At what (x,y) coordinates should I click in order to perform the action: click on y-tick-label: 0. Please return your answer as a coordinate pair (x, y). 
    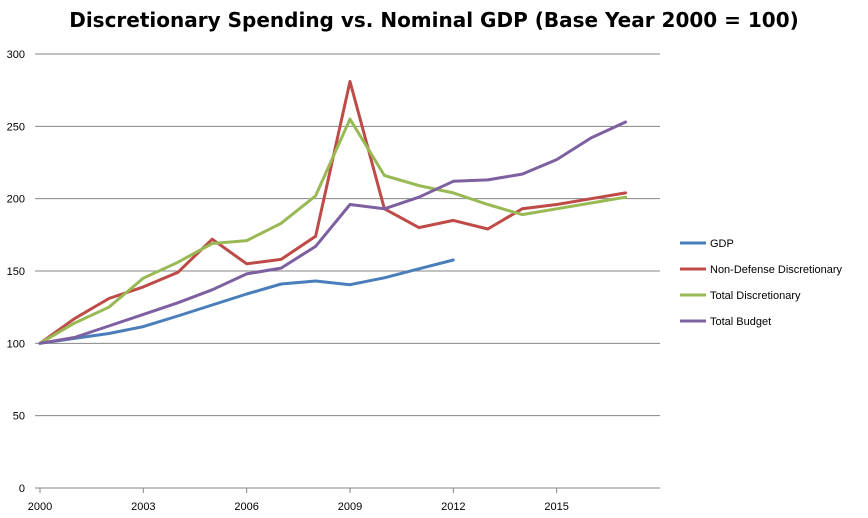
    Looking at the image, I should click on (22, 489).